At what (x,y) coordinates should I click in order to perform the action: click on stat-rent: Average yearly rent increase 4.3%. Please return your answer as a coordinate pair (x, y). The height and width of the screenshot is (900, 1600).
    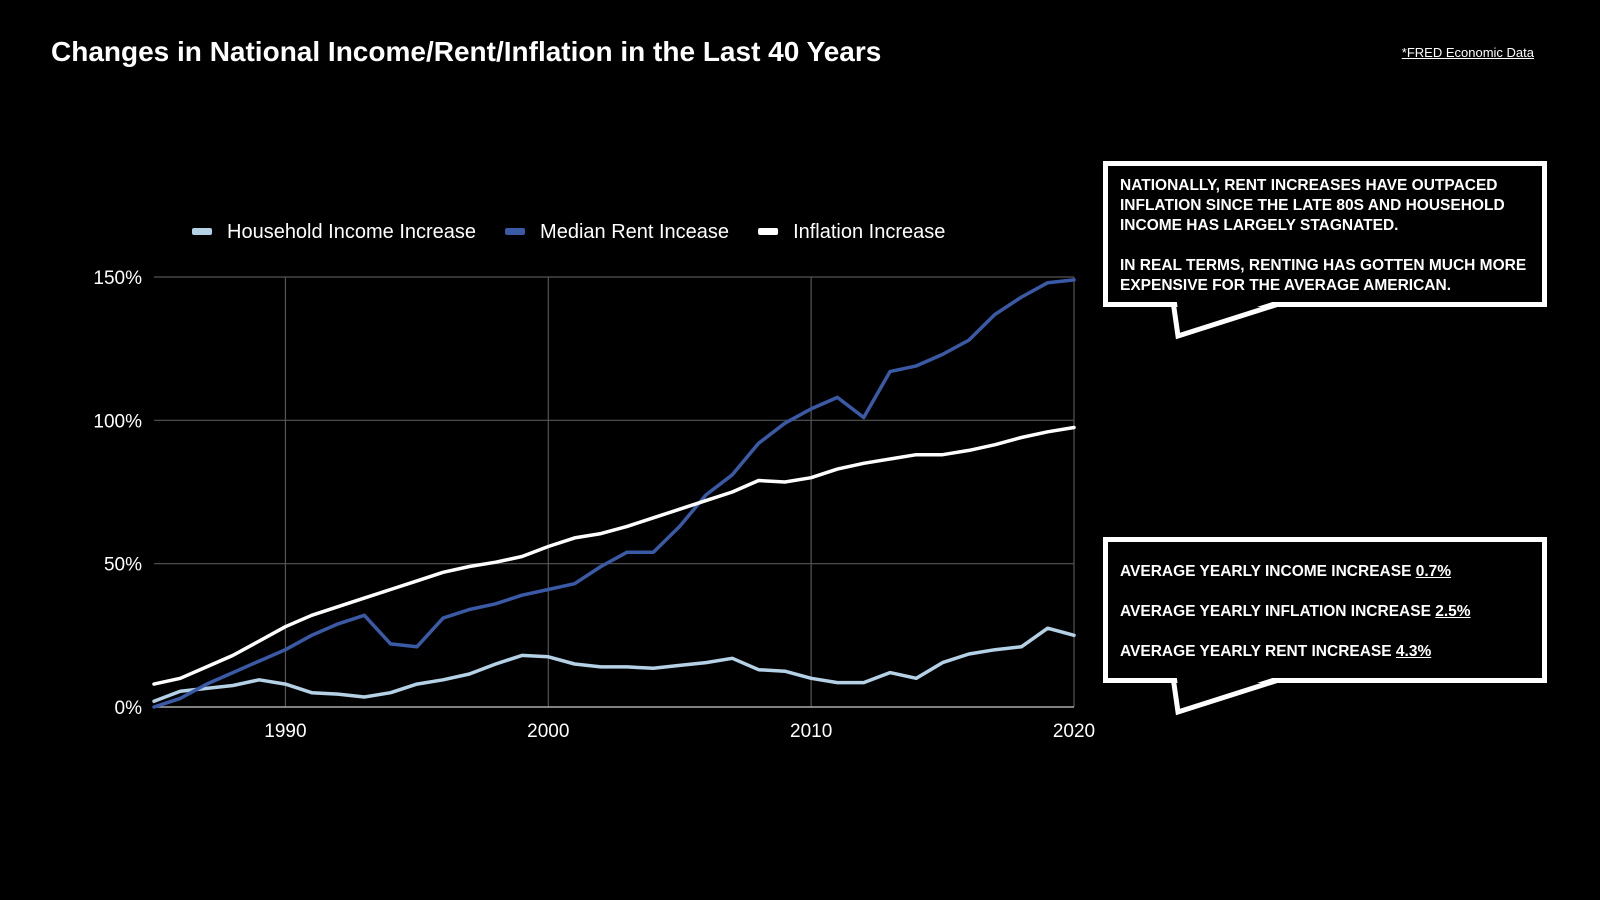
    Looking at the image, I should click on (1325, 652).